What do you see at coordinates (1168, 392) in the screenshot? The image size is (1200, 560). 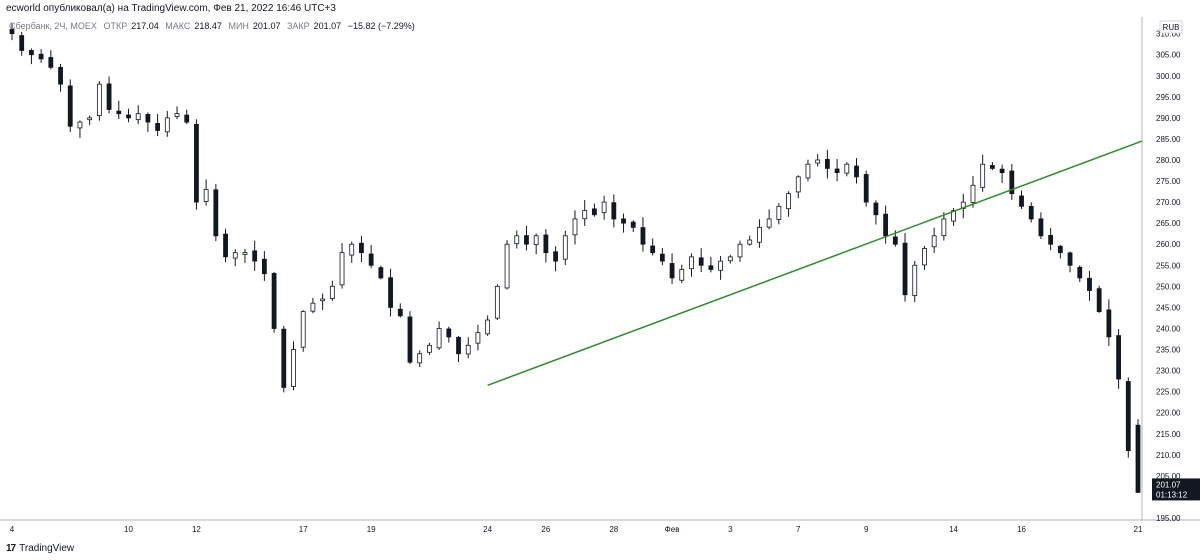 I see `y-tick-label: 225.00` at bounding box center [1168, 392].